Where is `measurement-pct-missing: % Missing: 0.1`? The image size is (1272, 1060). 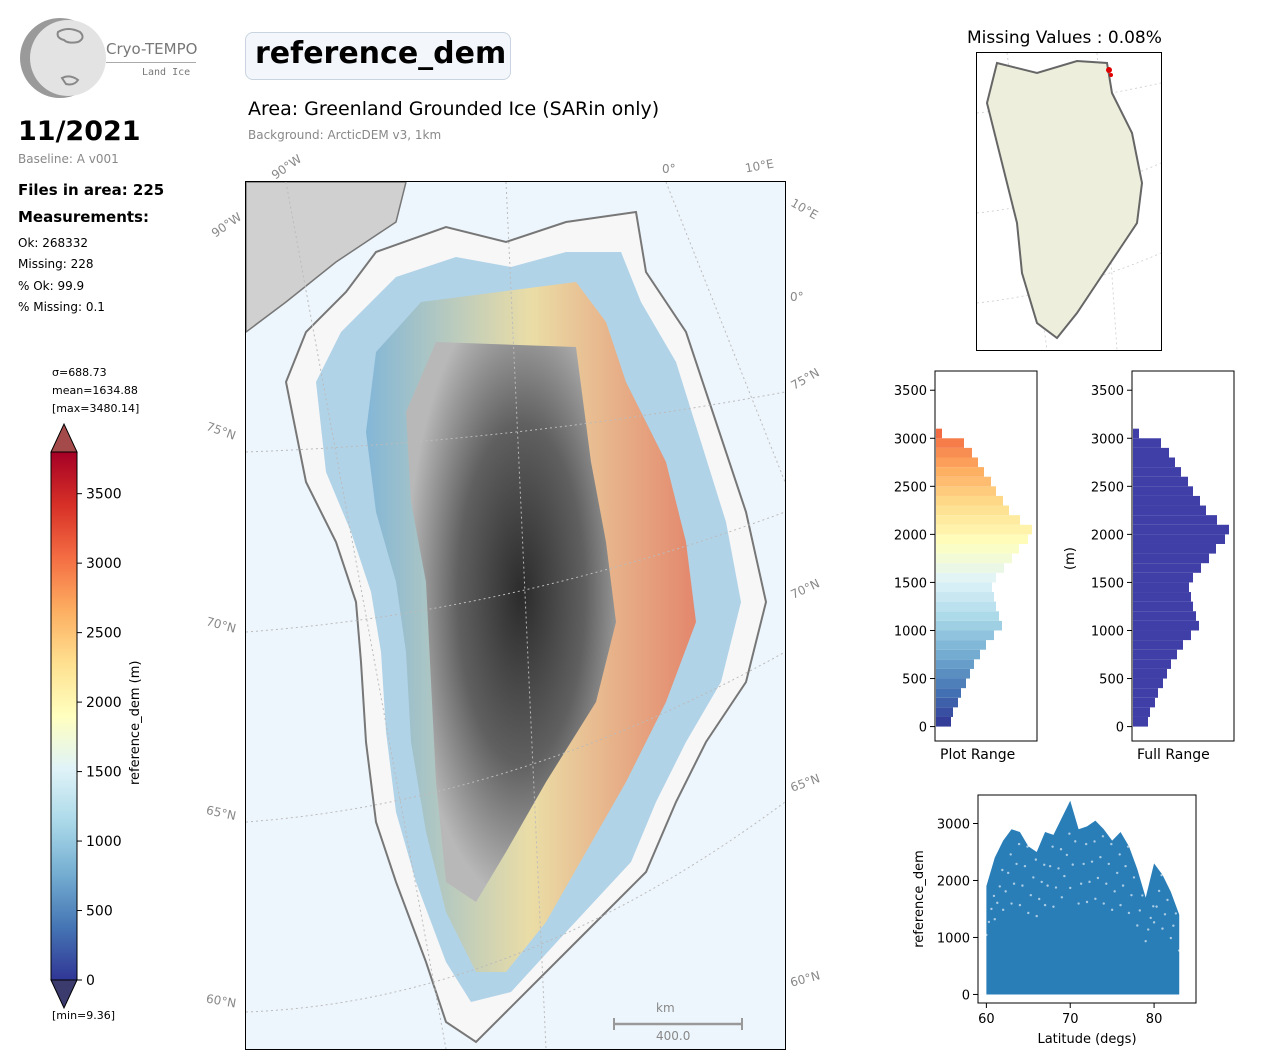
measurement-pct-missing: % Missing: 0.1 is located at coordinates (61, 307).